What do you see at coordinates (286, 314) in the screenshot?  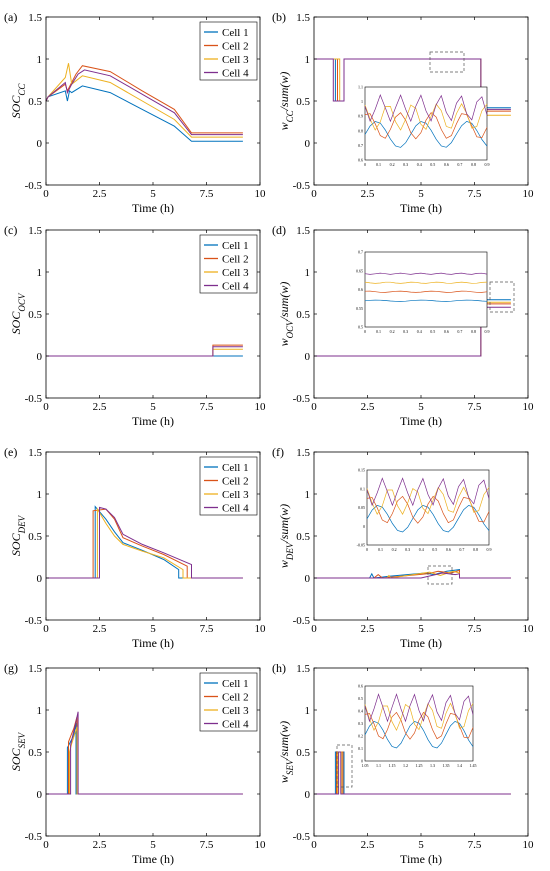 I see `y-axis-label: wOCV/sum(w)` at bounding box center [286, 314].